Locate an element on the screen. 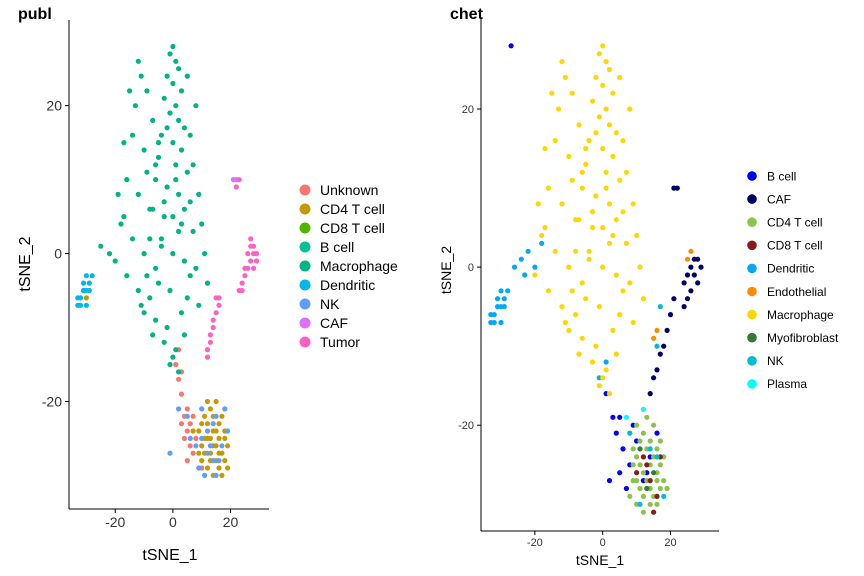  legend-label: CD8 T cell is located at coordinates (795, 246).